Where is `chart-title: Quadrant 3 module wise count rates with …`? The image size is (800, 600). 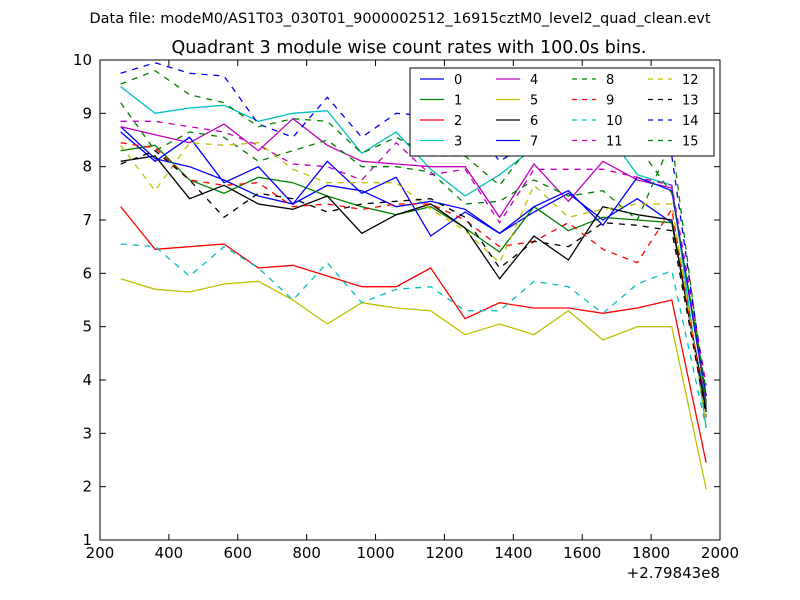 chart-title: Quadrant 3 module wise count rates with … is located at coordinates (409, 48).